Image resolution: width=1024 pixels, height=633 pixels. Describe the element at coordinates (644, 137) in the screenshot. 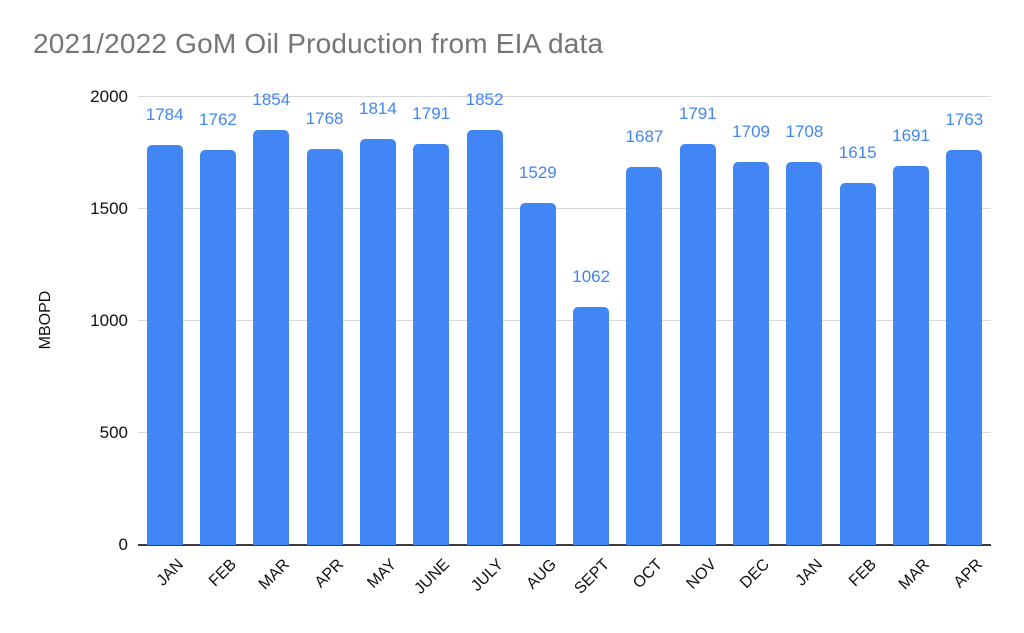

I see `bar-value-label: 1687` at that location.